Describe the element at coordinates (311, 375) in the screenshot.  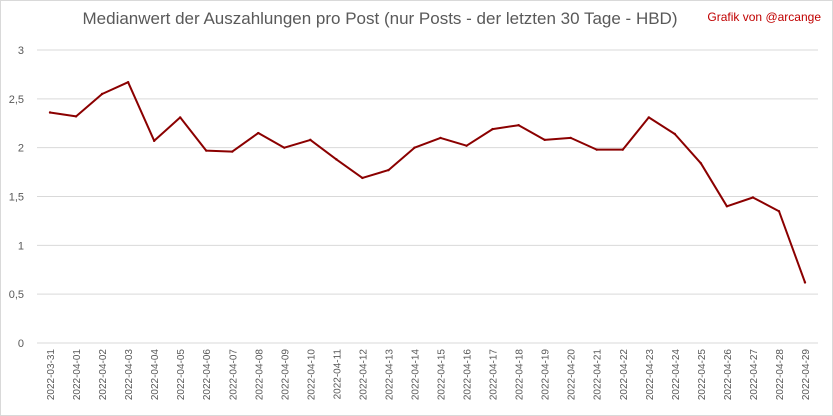
I see `x-tick-label: 2022-04-10` at that location.